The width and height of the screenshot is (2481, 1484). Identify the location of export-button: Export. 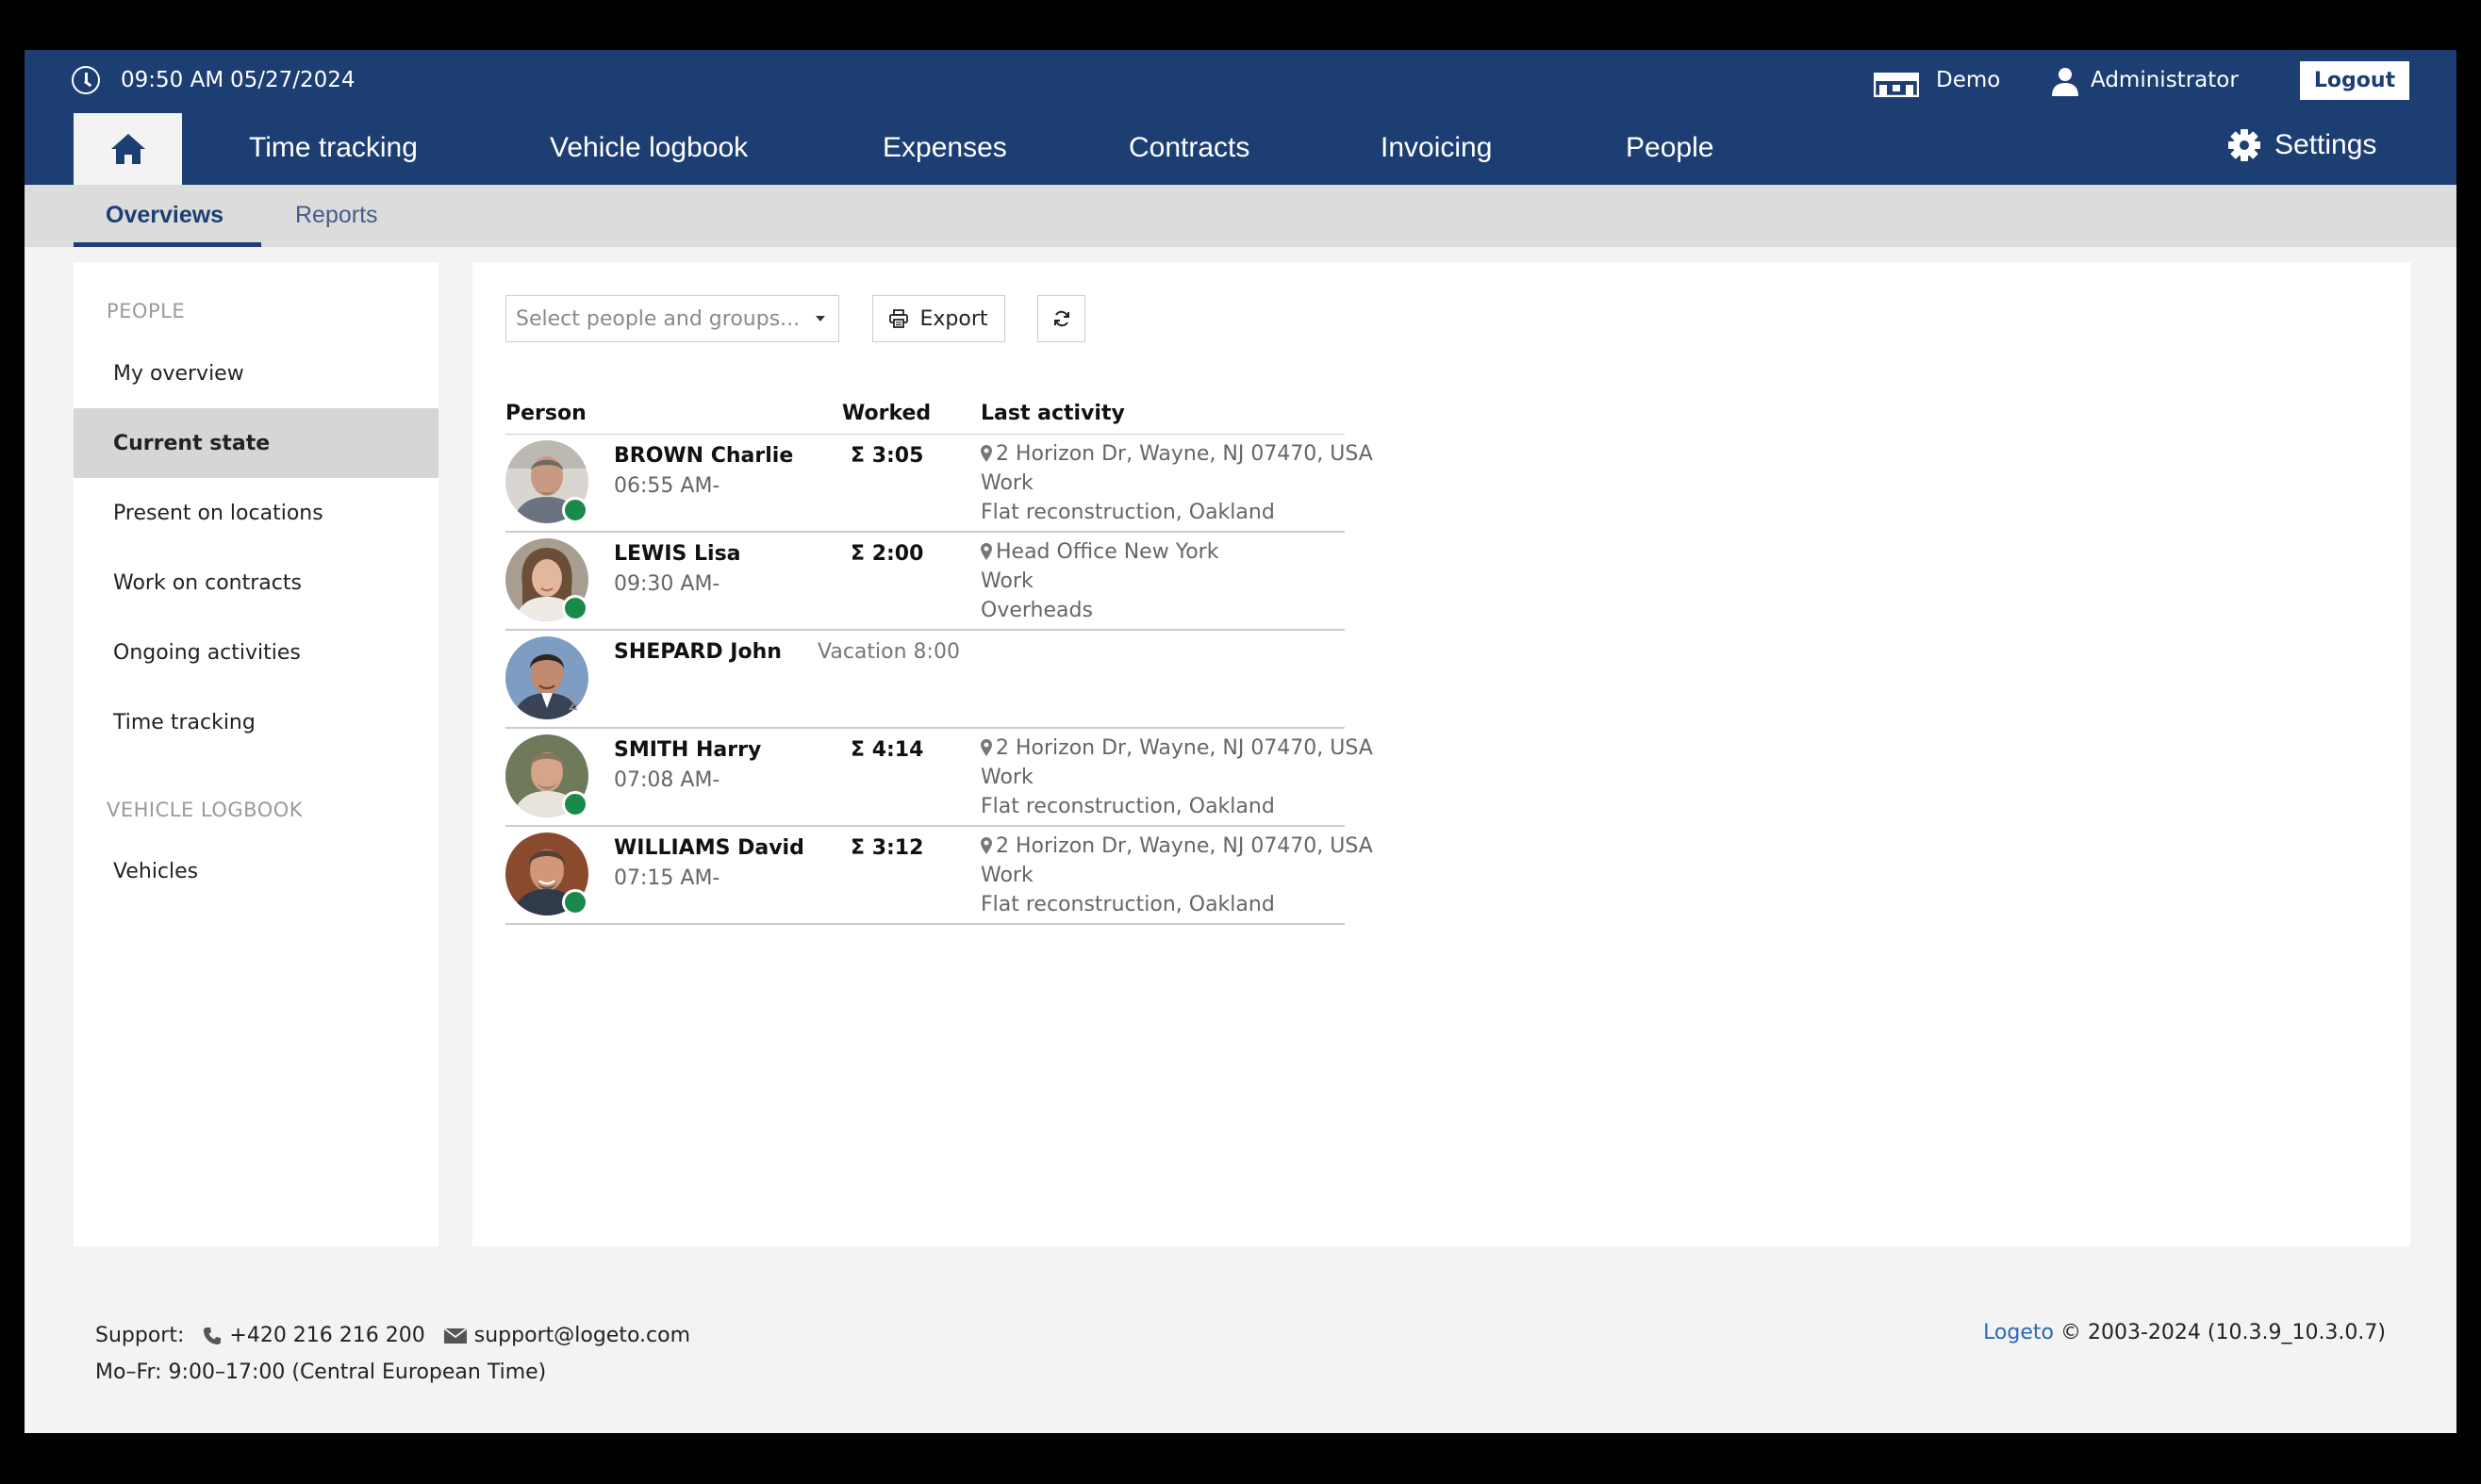
(938, 319).